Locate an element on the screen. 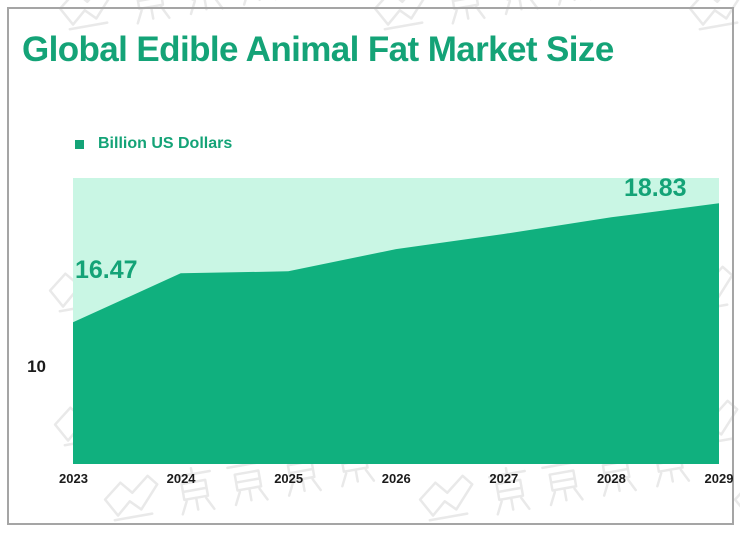 The image size is (740, 533). x-axis-labels: 2023 2024 2025 2026 2027 2028 2029 is located at coordinates (370, 481).